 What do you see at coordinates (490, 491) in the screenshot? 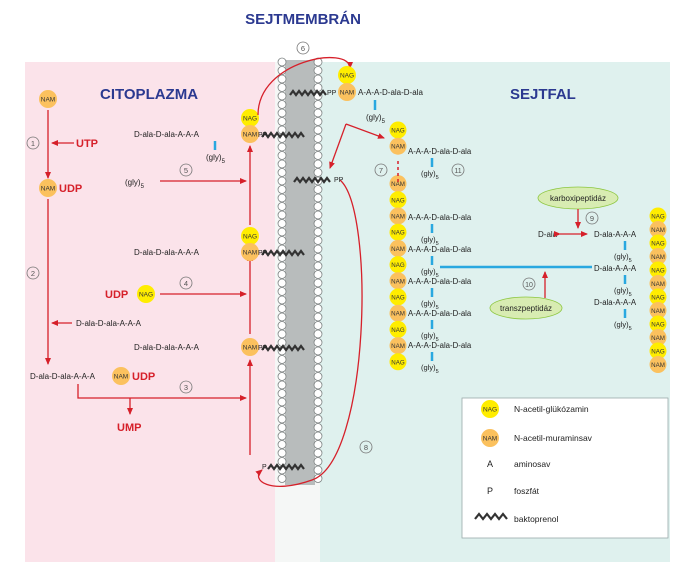
I see `svg-text: P` at bounding box center [490, 491].